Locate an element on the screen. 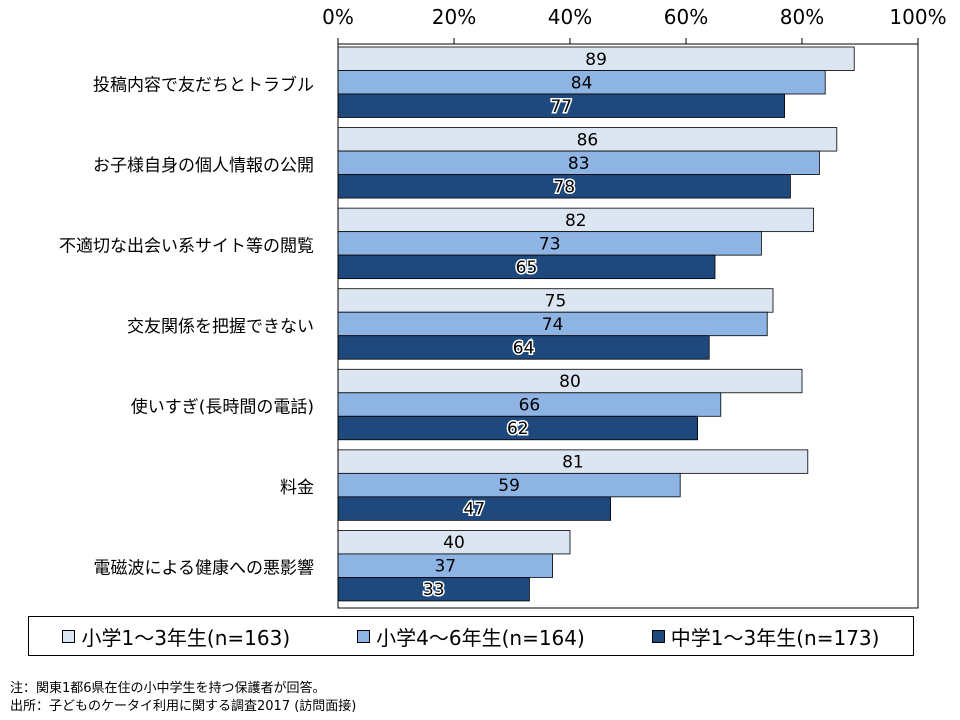  category-label: 交友関係を把握できない is located at coordinates (220, 327).